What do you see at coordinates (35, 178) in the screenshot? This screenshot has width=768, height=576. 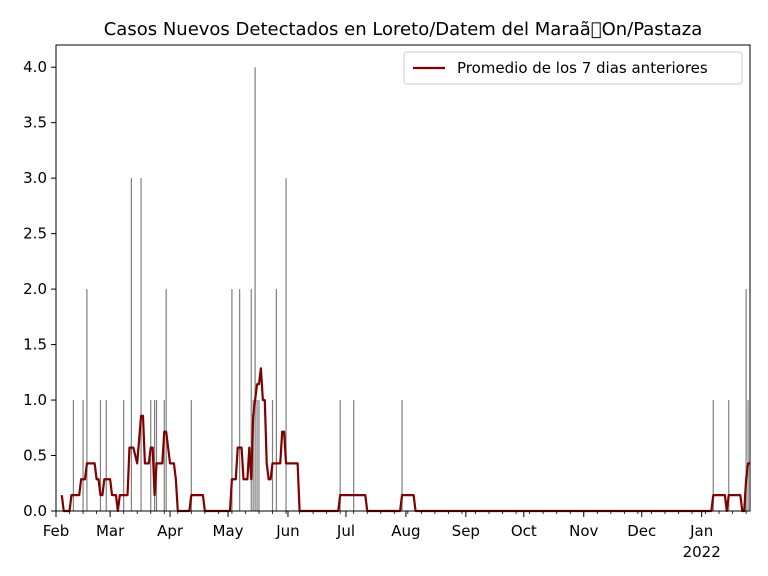 I see `y-tick-label: 3.0` at bounding box center [35, 178].